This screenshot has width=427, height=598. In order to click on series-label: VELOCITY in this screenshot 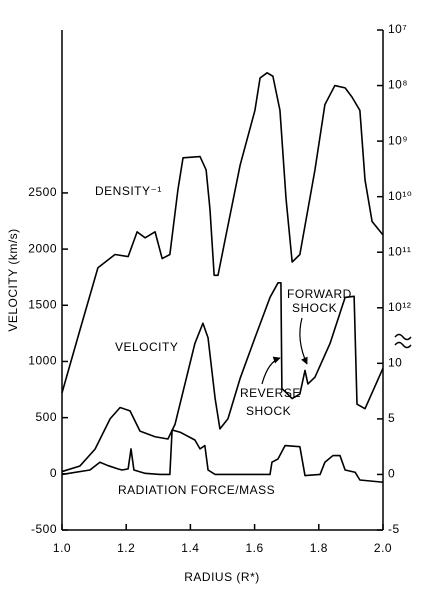, I will do `click(146, 347)`.